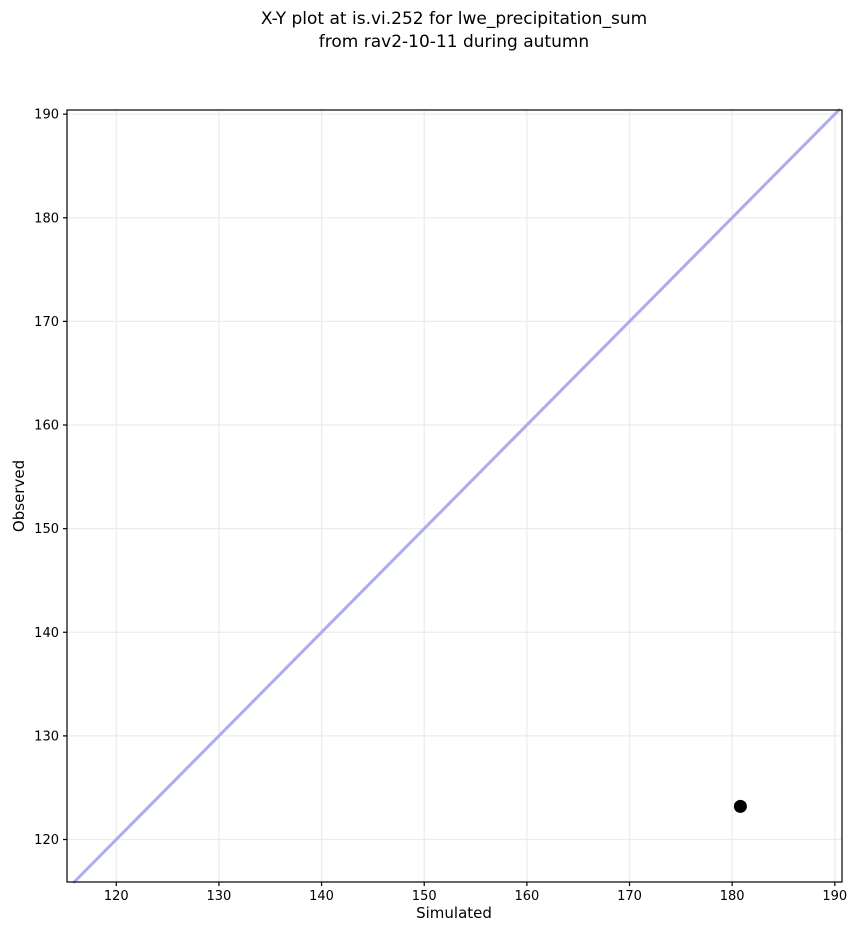 Image resolution: width=857 pixels, height=938 pixels. I want to click on tick-label-y-140: 140, so click(46, 633).